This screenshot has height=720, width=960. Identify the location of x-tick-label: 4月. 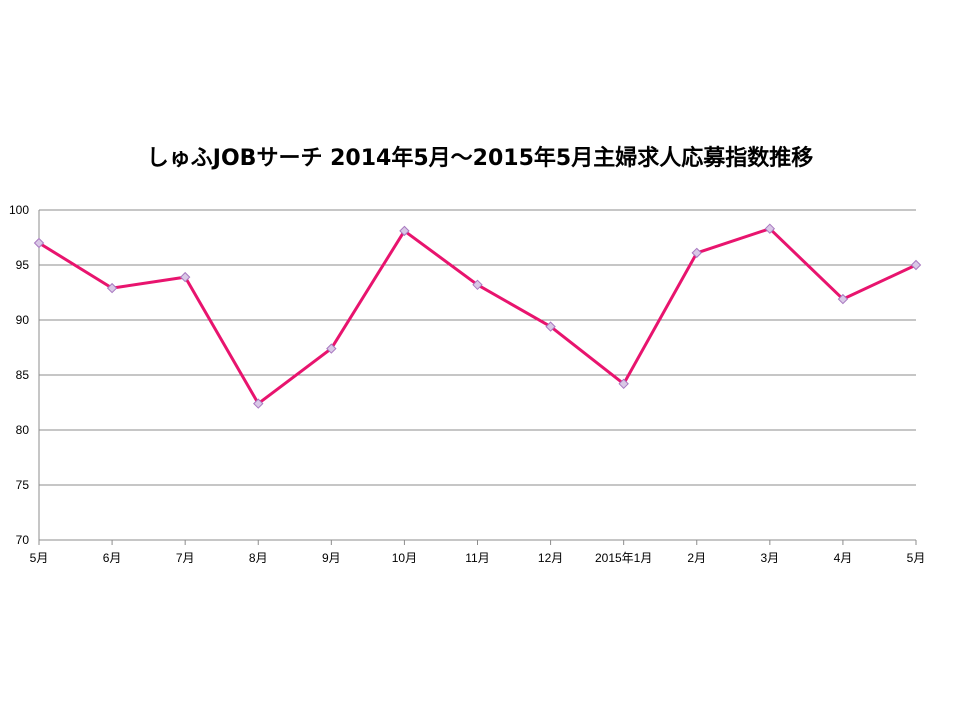
(843, 558).